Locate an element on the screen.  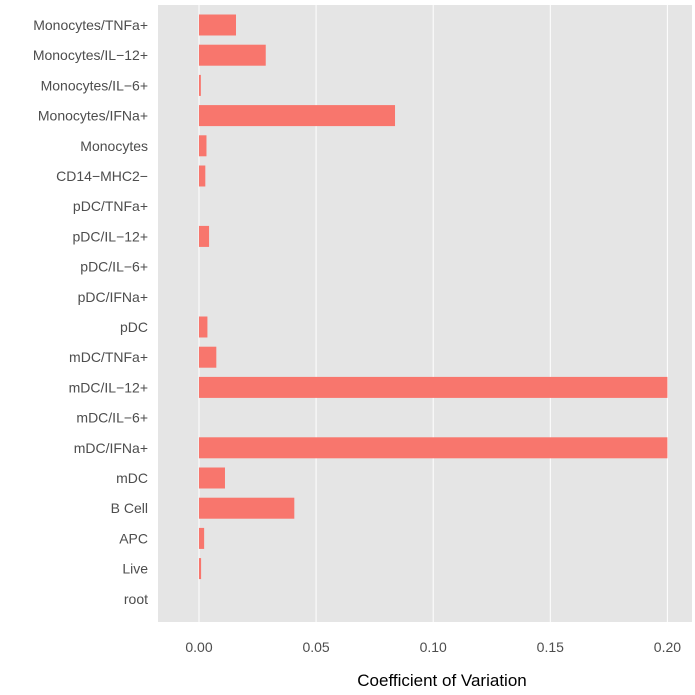
x-tick-label: 0.05 is located at coordinates (315, 647).